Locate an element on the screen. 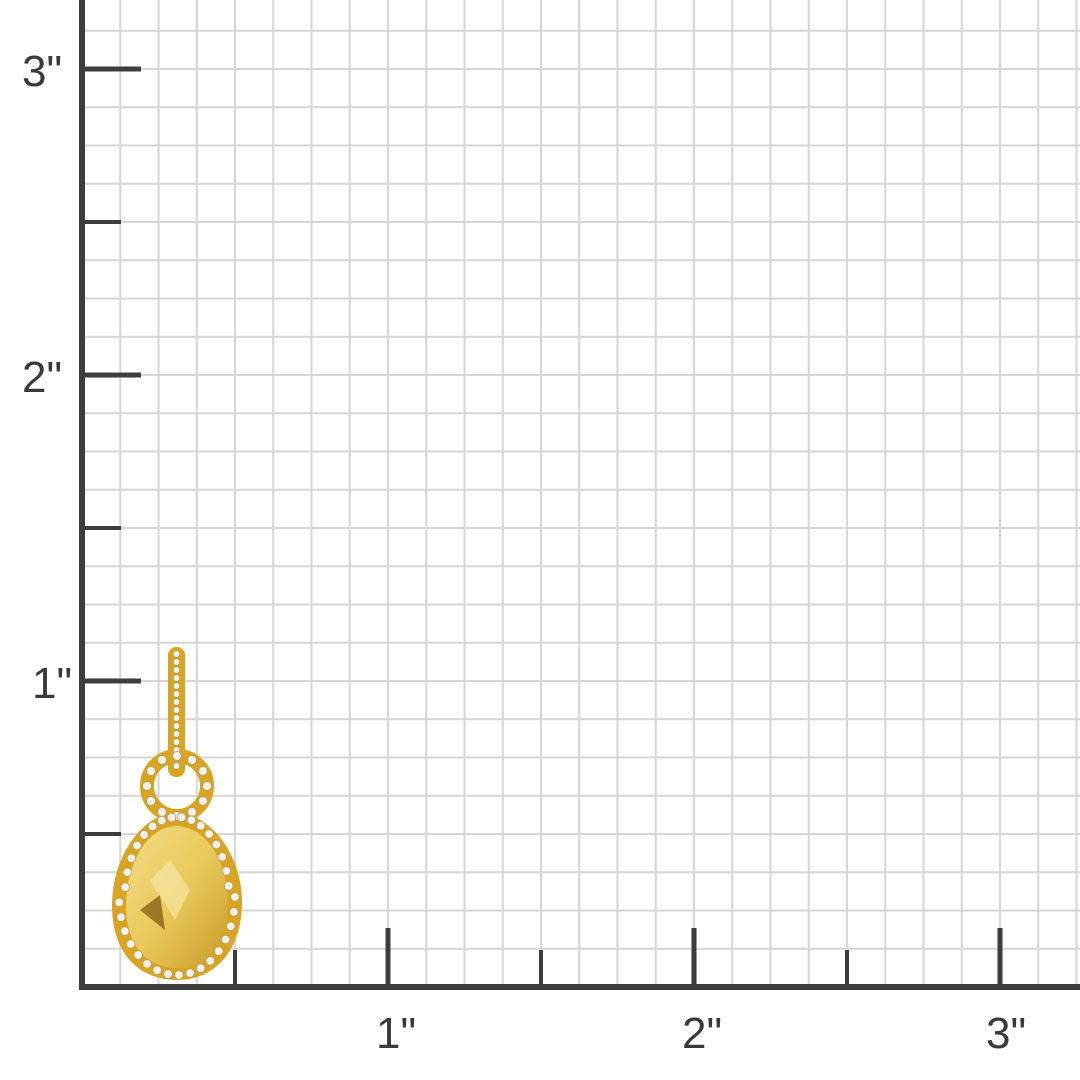 The width and height of the screenshot is (1080, 1080). y-tick-label-1: 1" is located at coordinates (52, 683).